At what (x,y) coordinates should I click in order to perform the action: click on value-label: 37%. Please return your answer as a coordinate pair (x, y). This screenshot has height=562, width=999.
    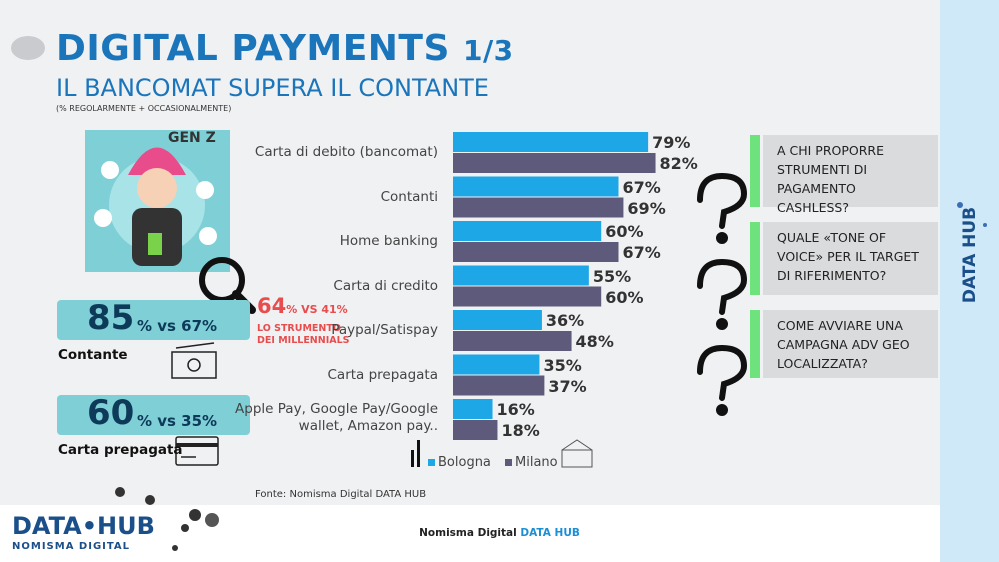
    Looking at the image, I should click on (567, 386).